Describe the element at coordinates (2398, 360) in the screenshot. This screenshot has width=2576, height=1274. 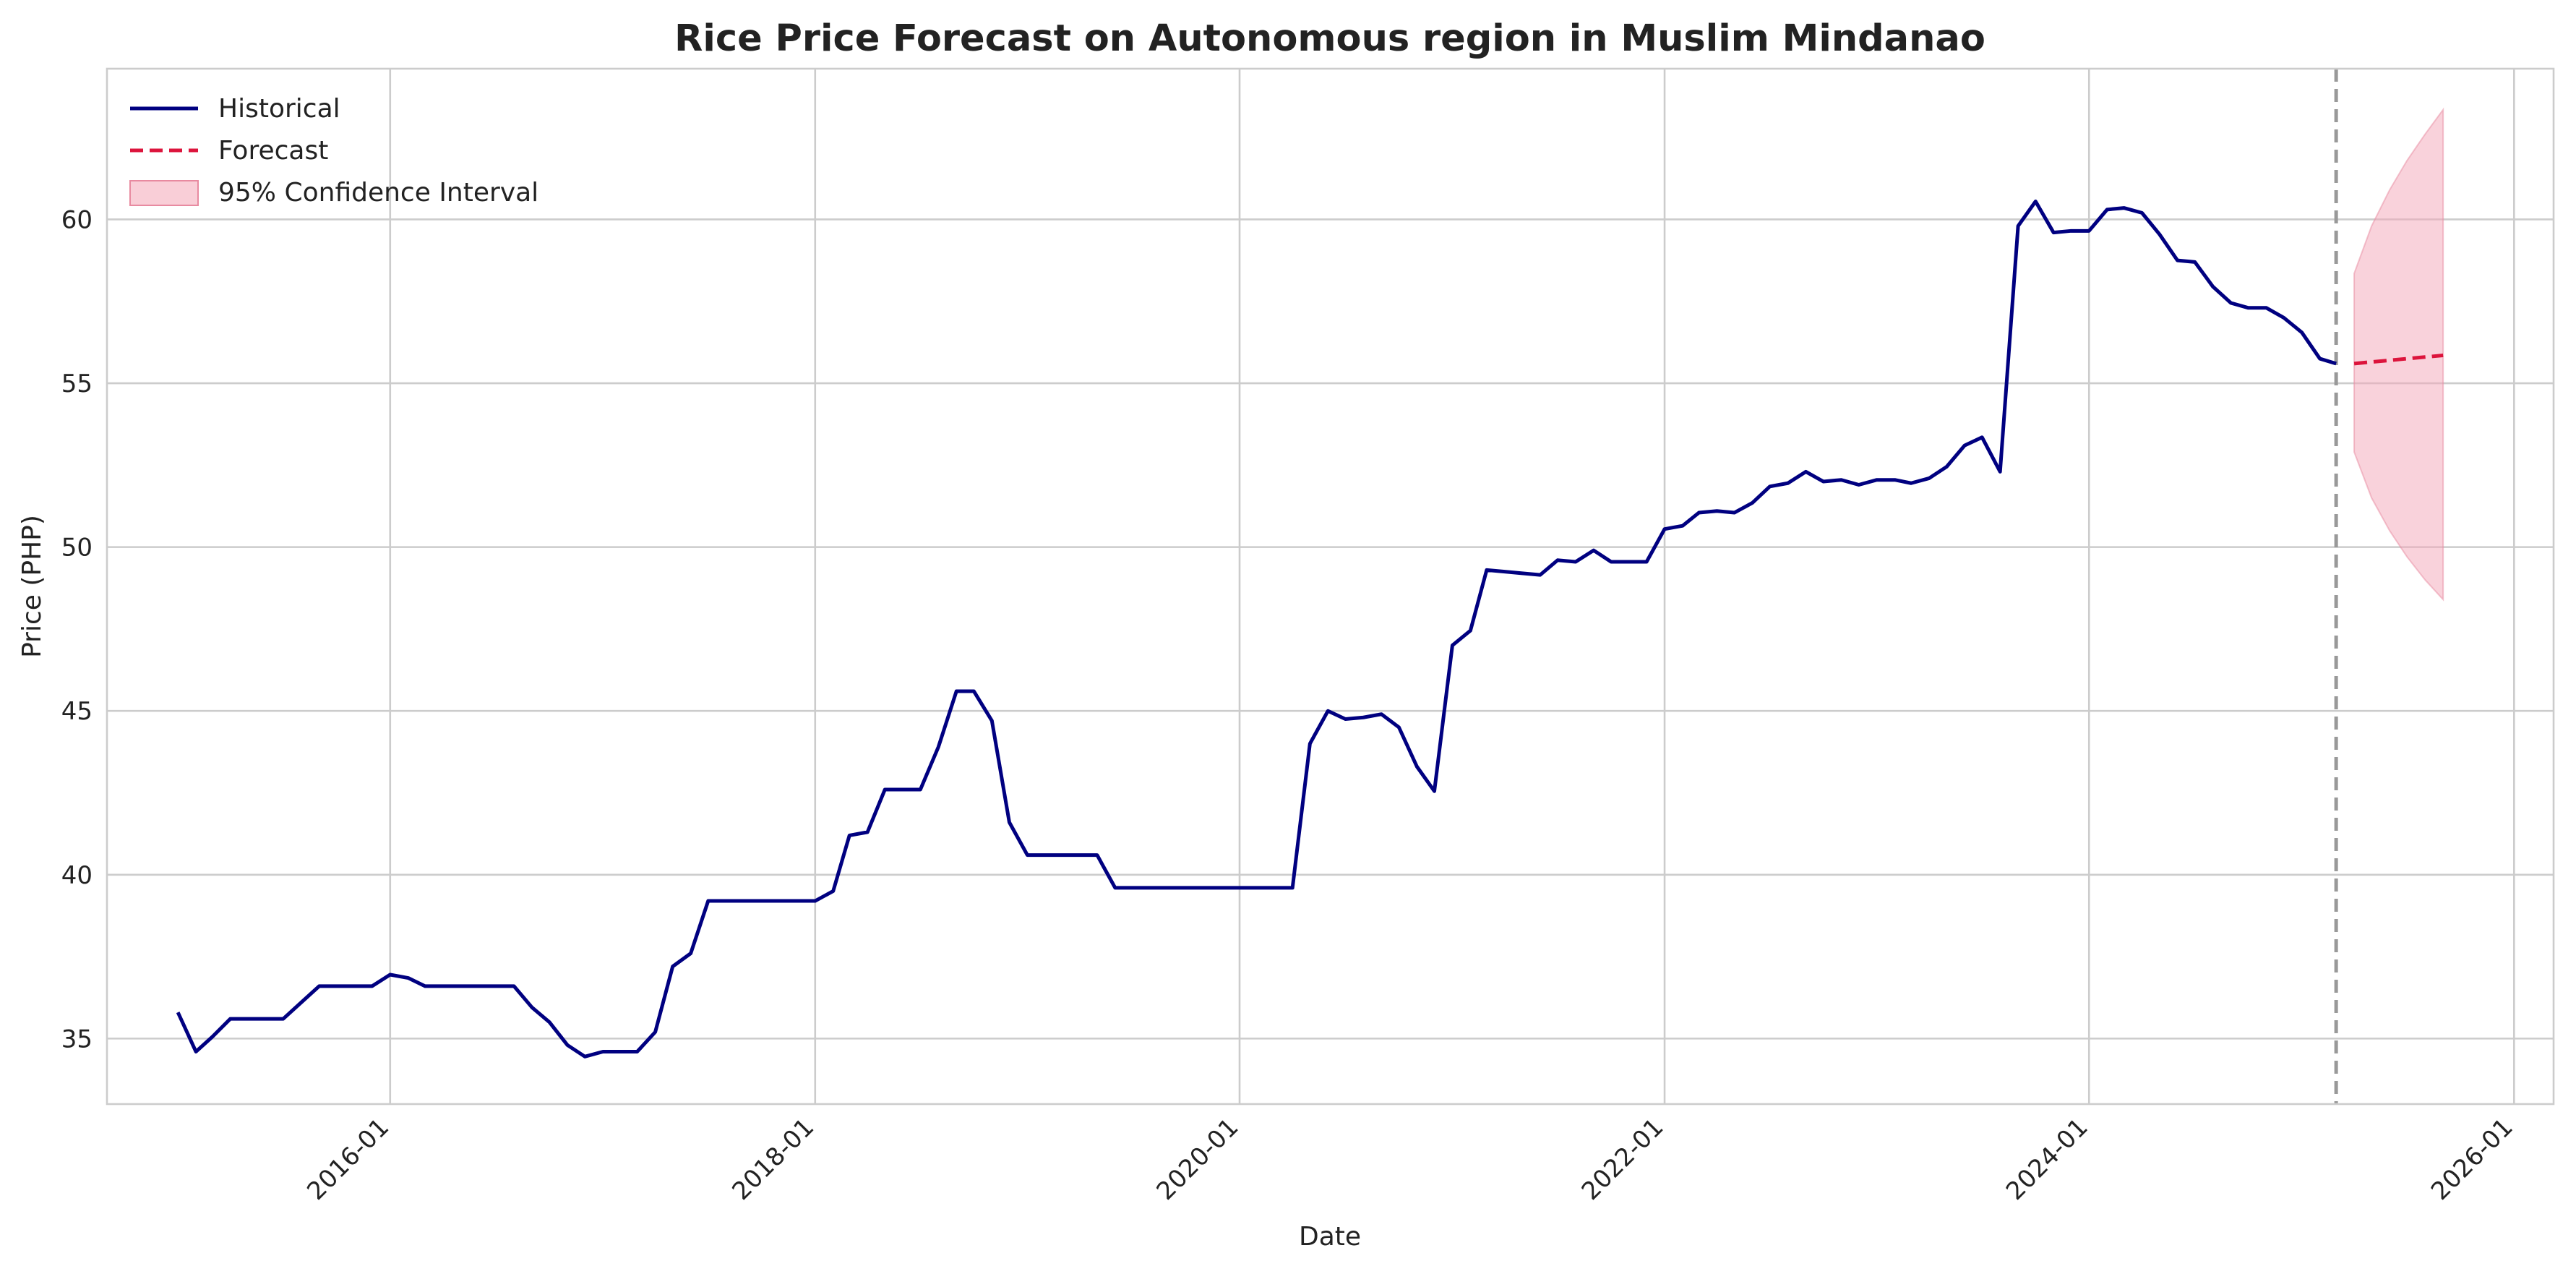
I see `forecast-line` at that location.